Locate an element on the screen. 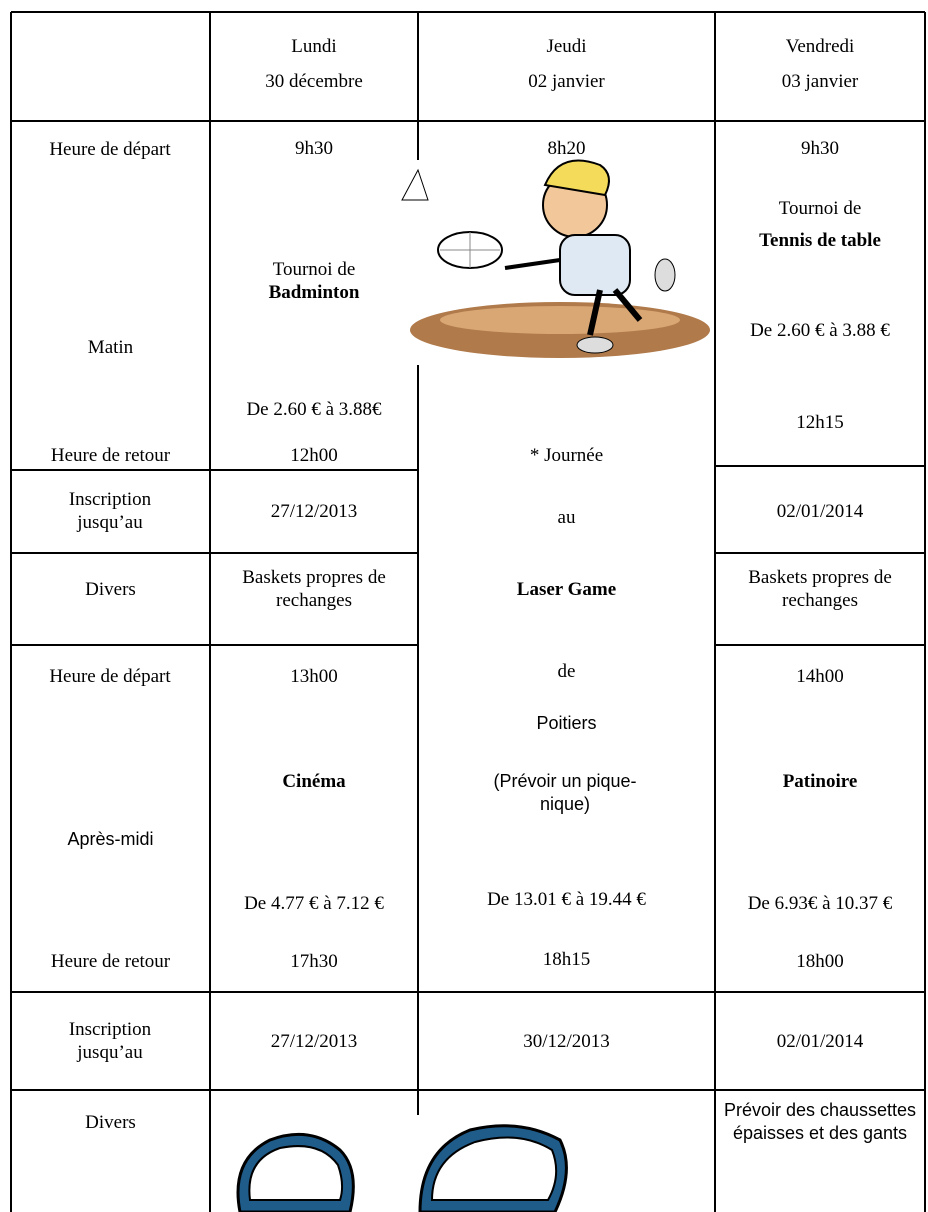 Image resolution: width=928 pixels, height=1212 pixels. price: De 2.60 € à 3.88€ is located at coordinates (314, 409).